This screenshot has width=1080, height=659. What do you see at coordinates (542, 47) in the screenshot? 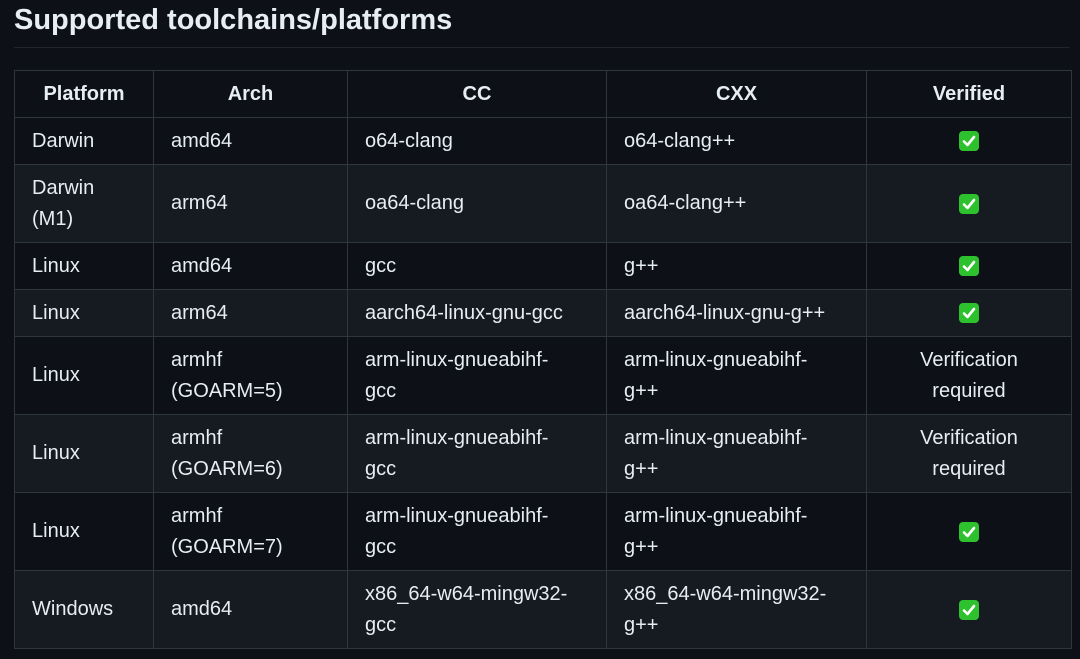
I see `heading-divider` at bounding box center [542, 47].